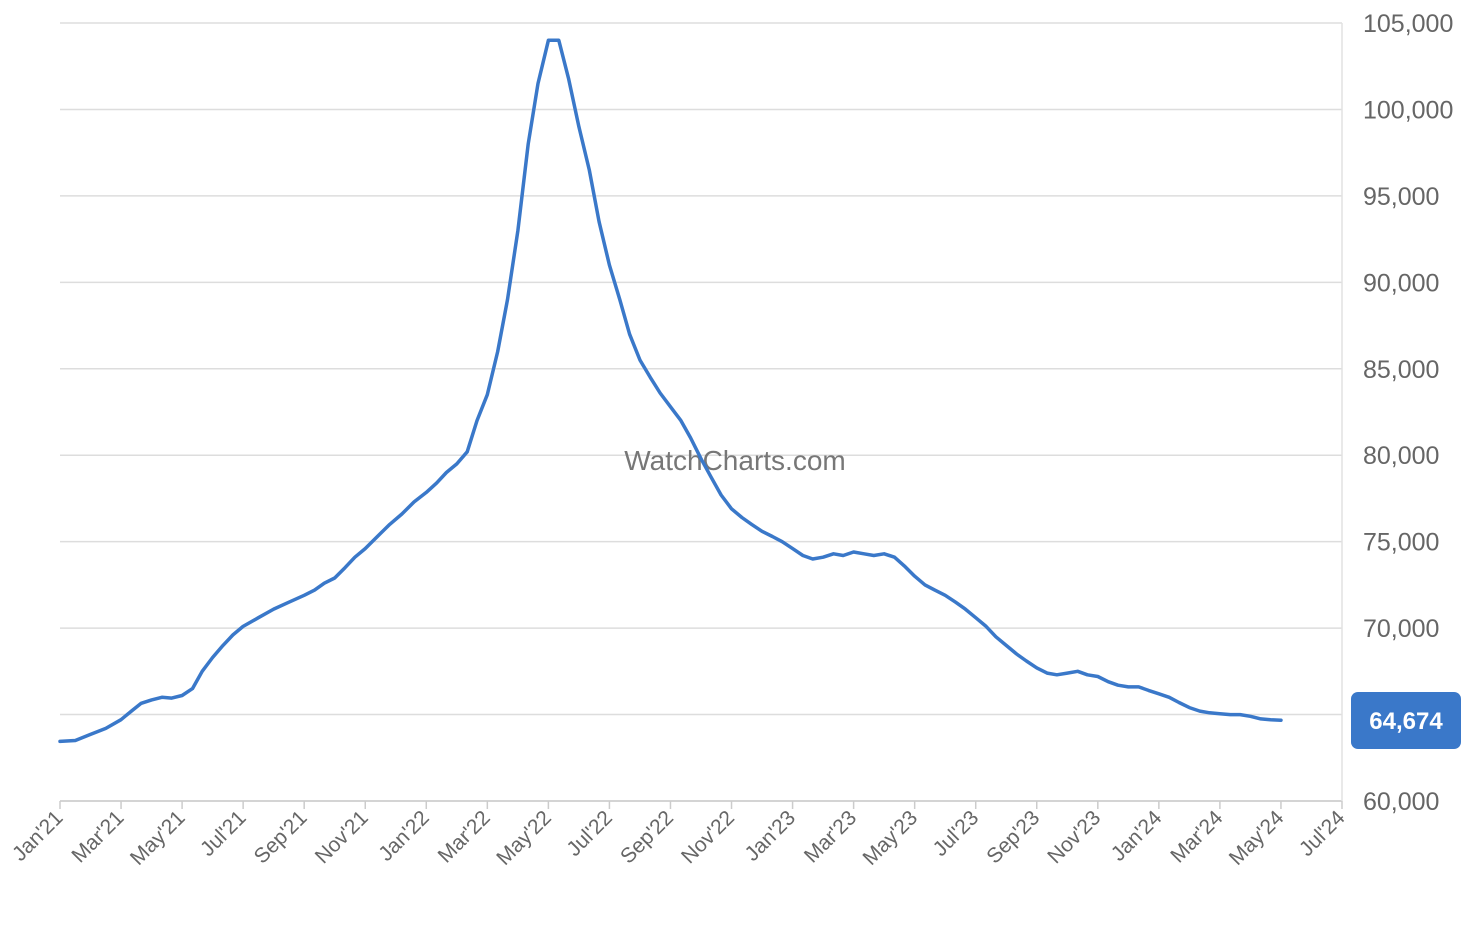 This screenshot has width=1472, height=925. I want to click on x-tick-label: May'24, so click(1257, 838).